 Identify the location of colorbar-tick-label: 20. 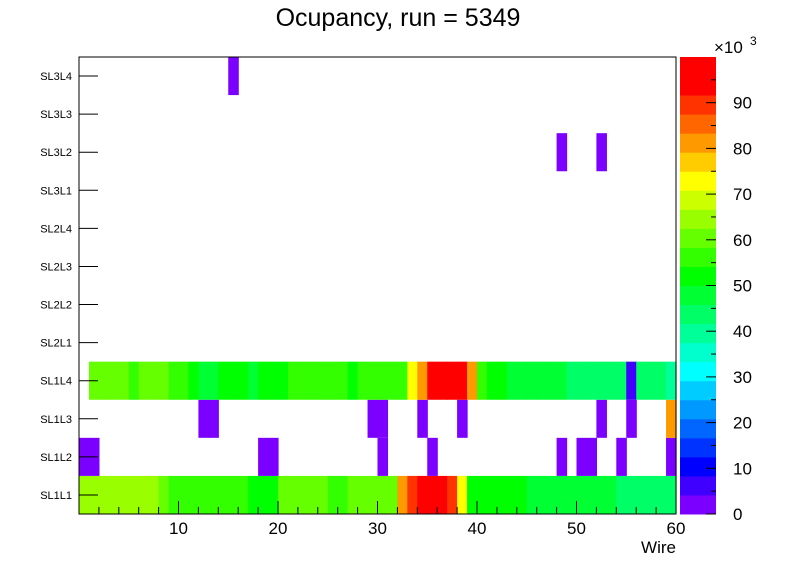
(742, 423).